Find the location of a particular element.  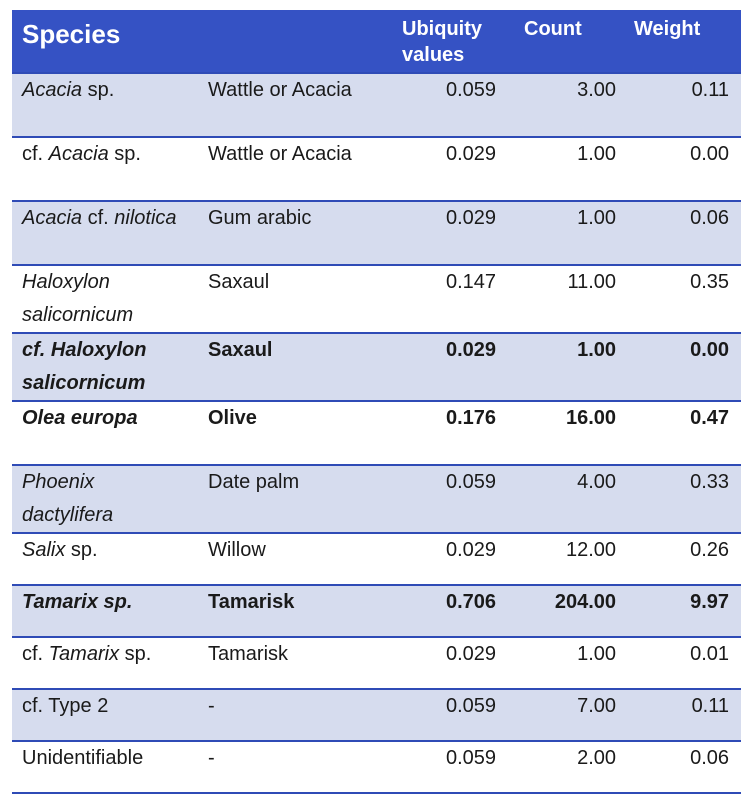

species-name-part: Phoenix dactylifera is located at coordinates (68, 498).